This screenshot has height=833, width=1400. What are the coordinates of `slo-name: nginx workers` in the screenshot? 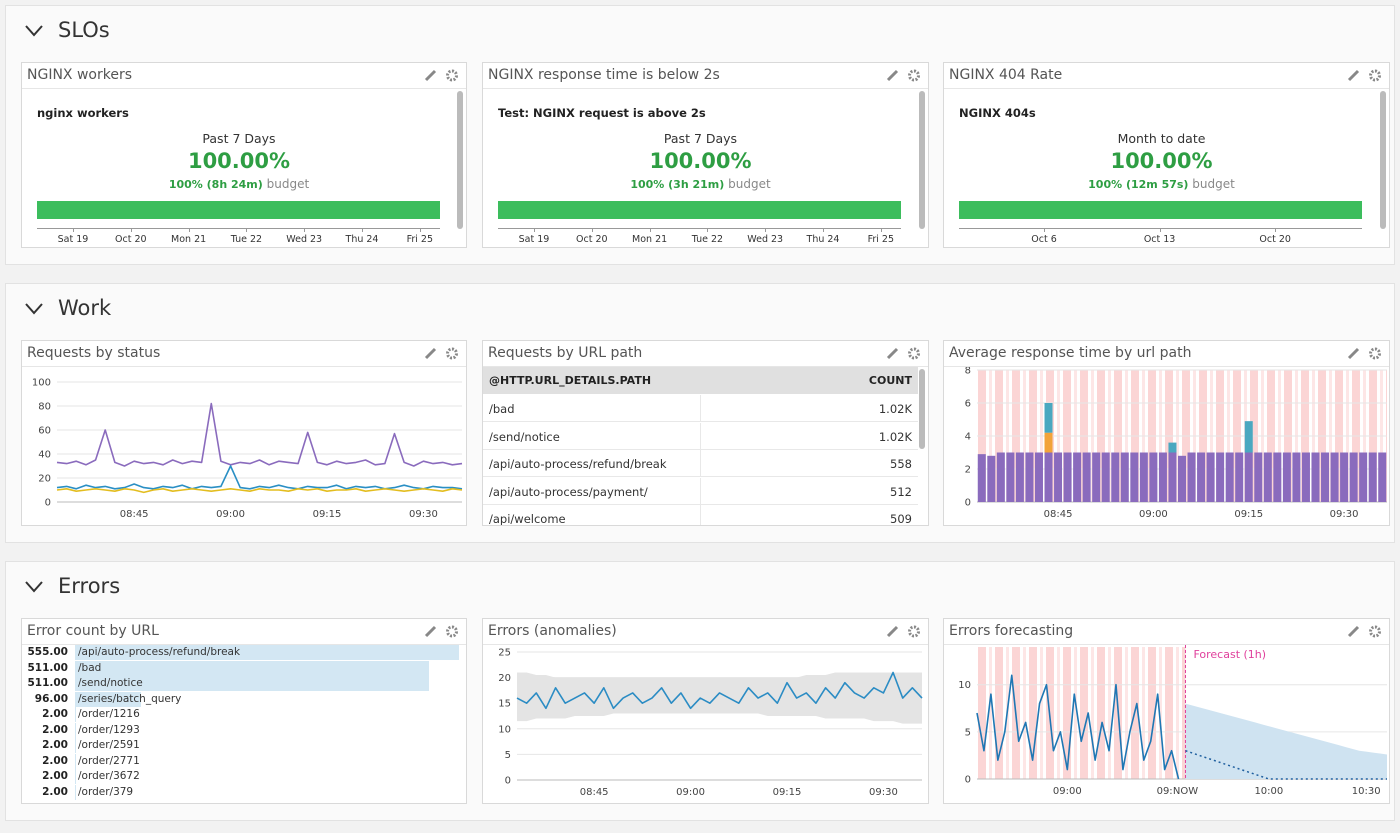 It's located at (83, 113).